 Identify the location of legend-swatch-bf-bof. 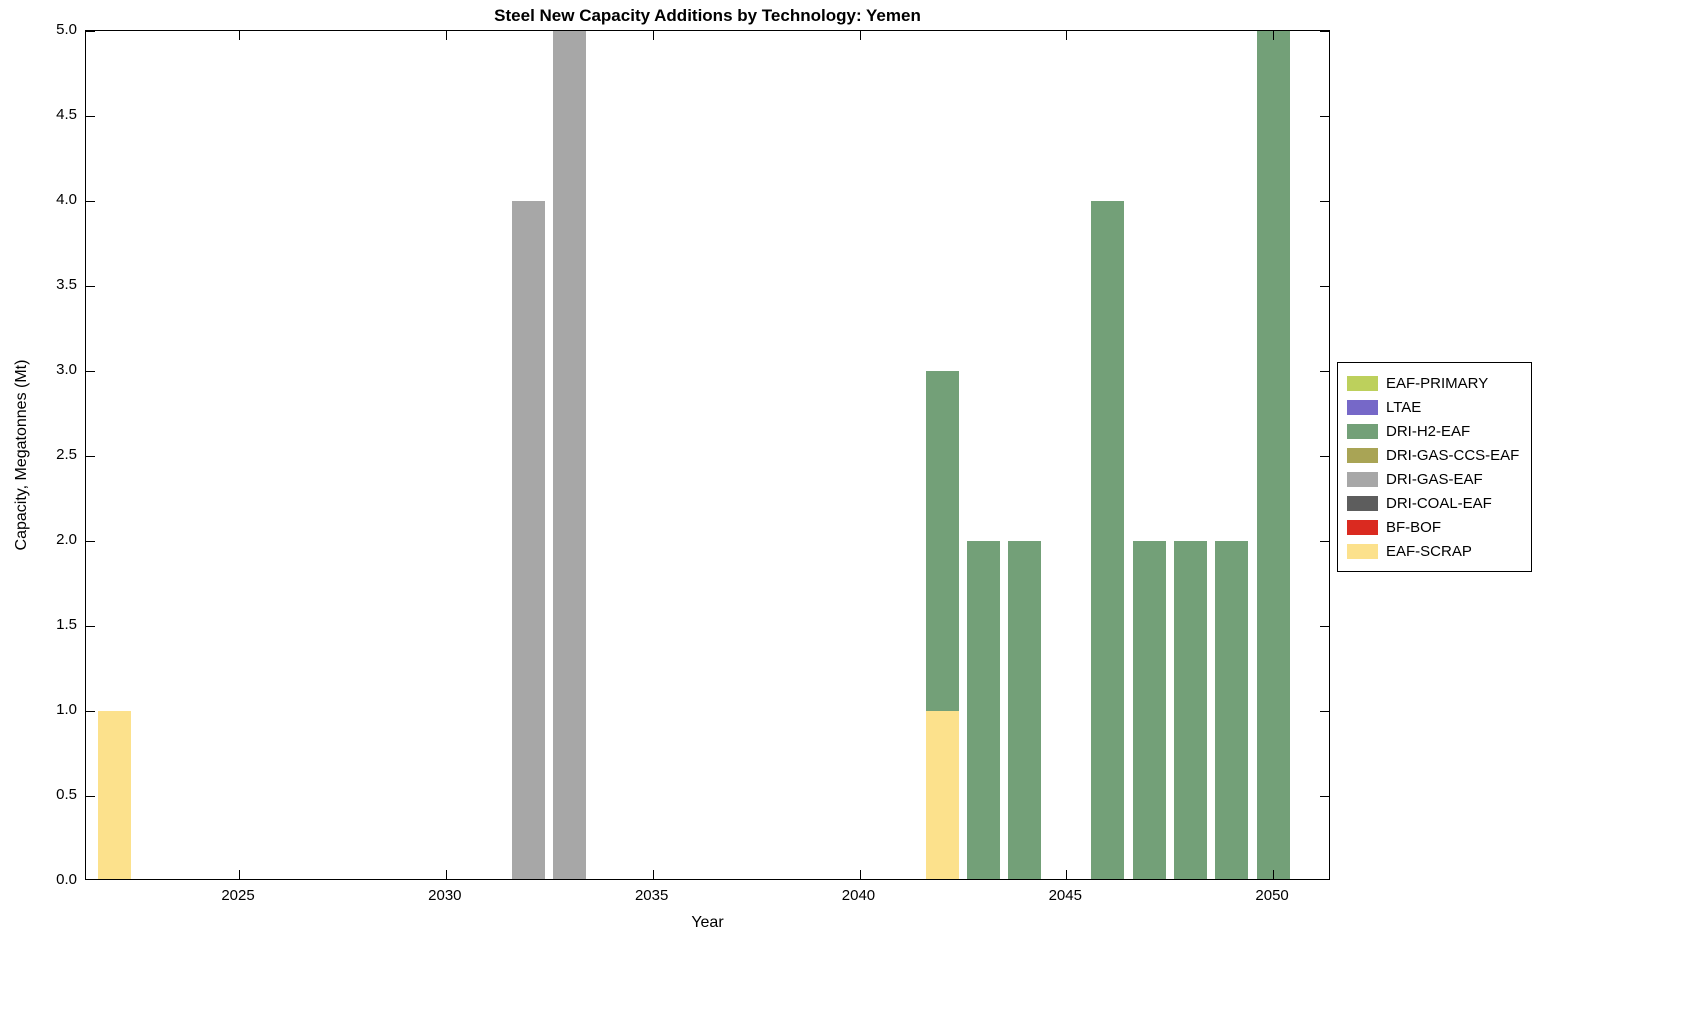
(1362, 527).